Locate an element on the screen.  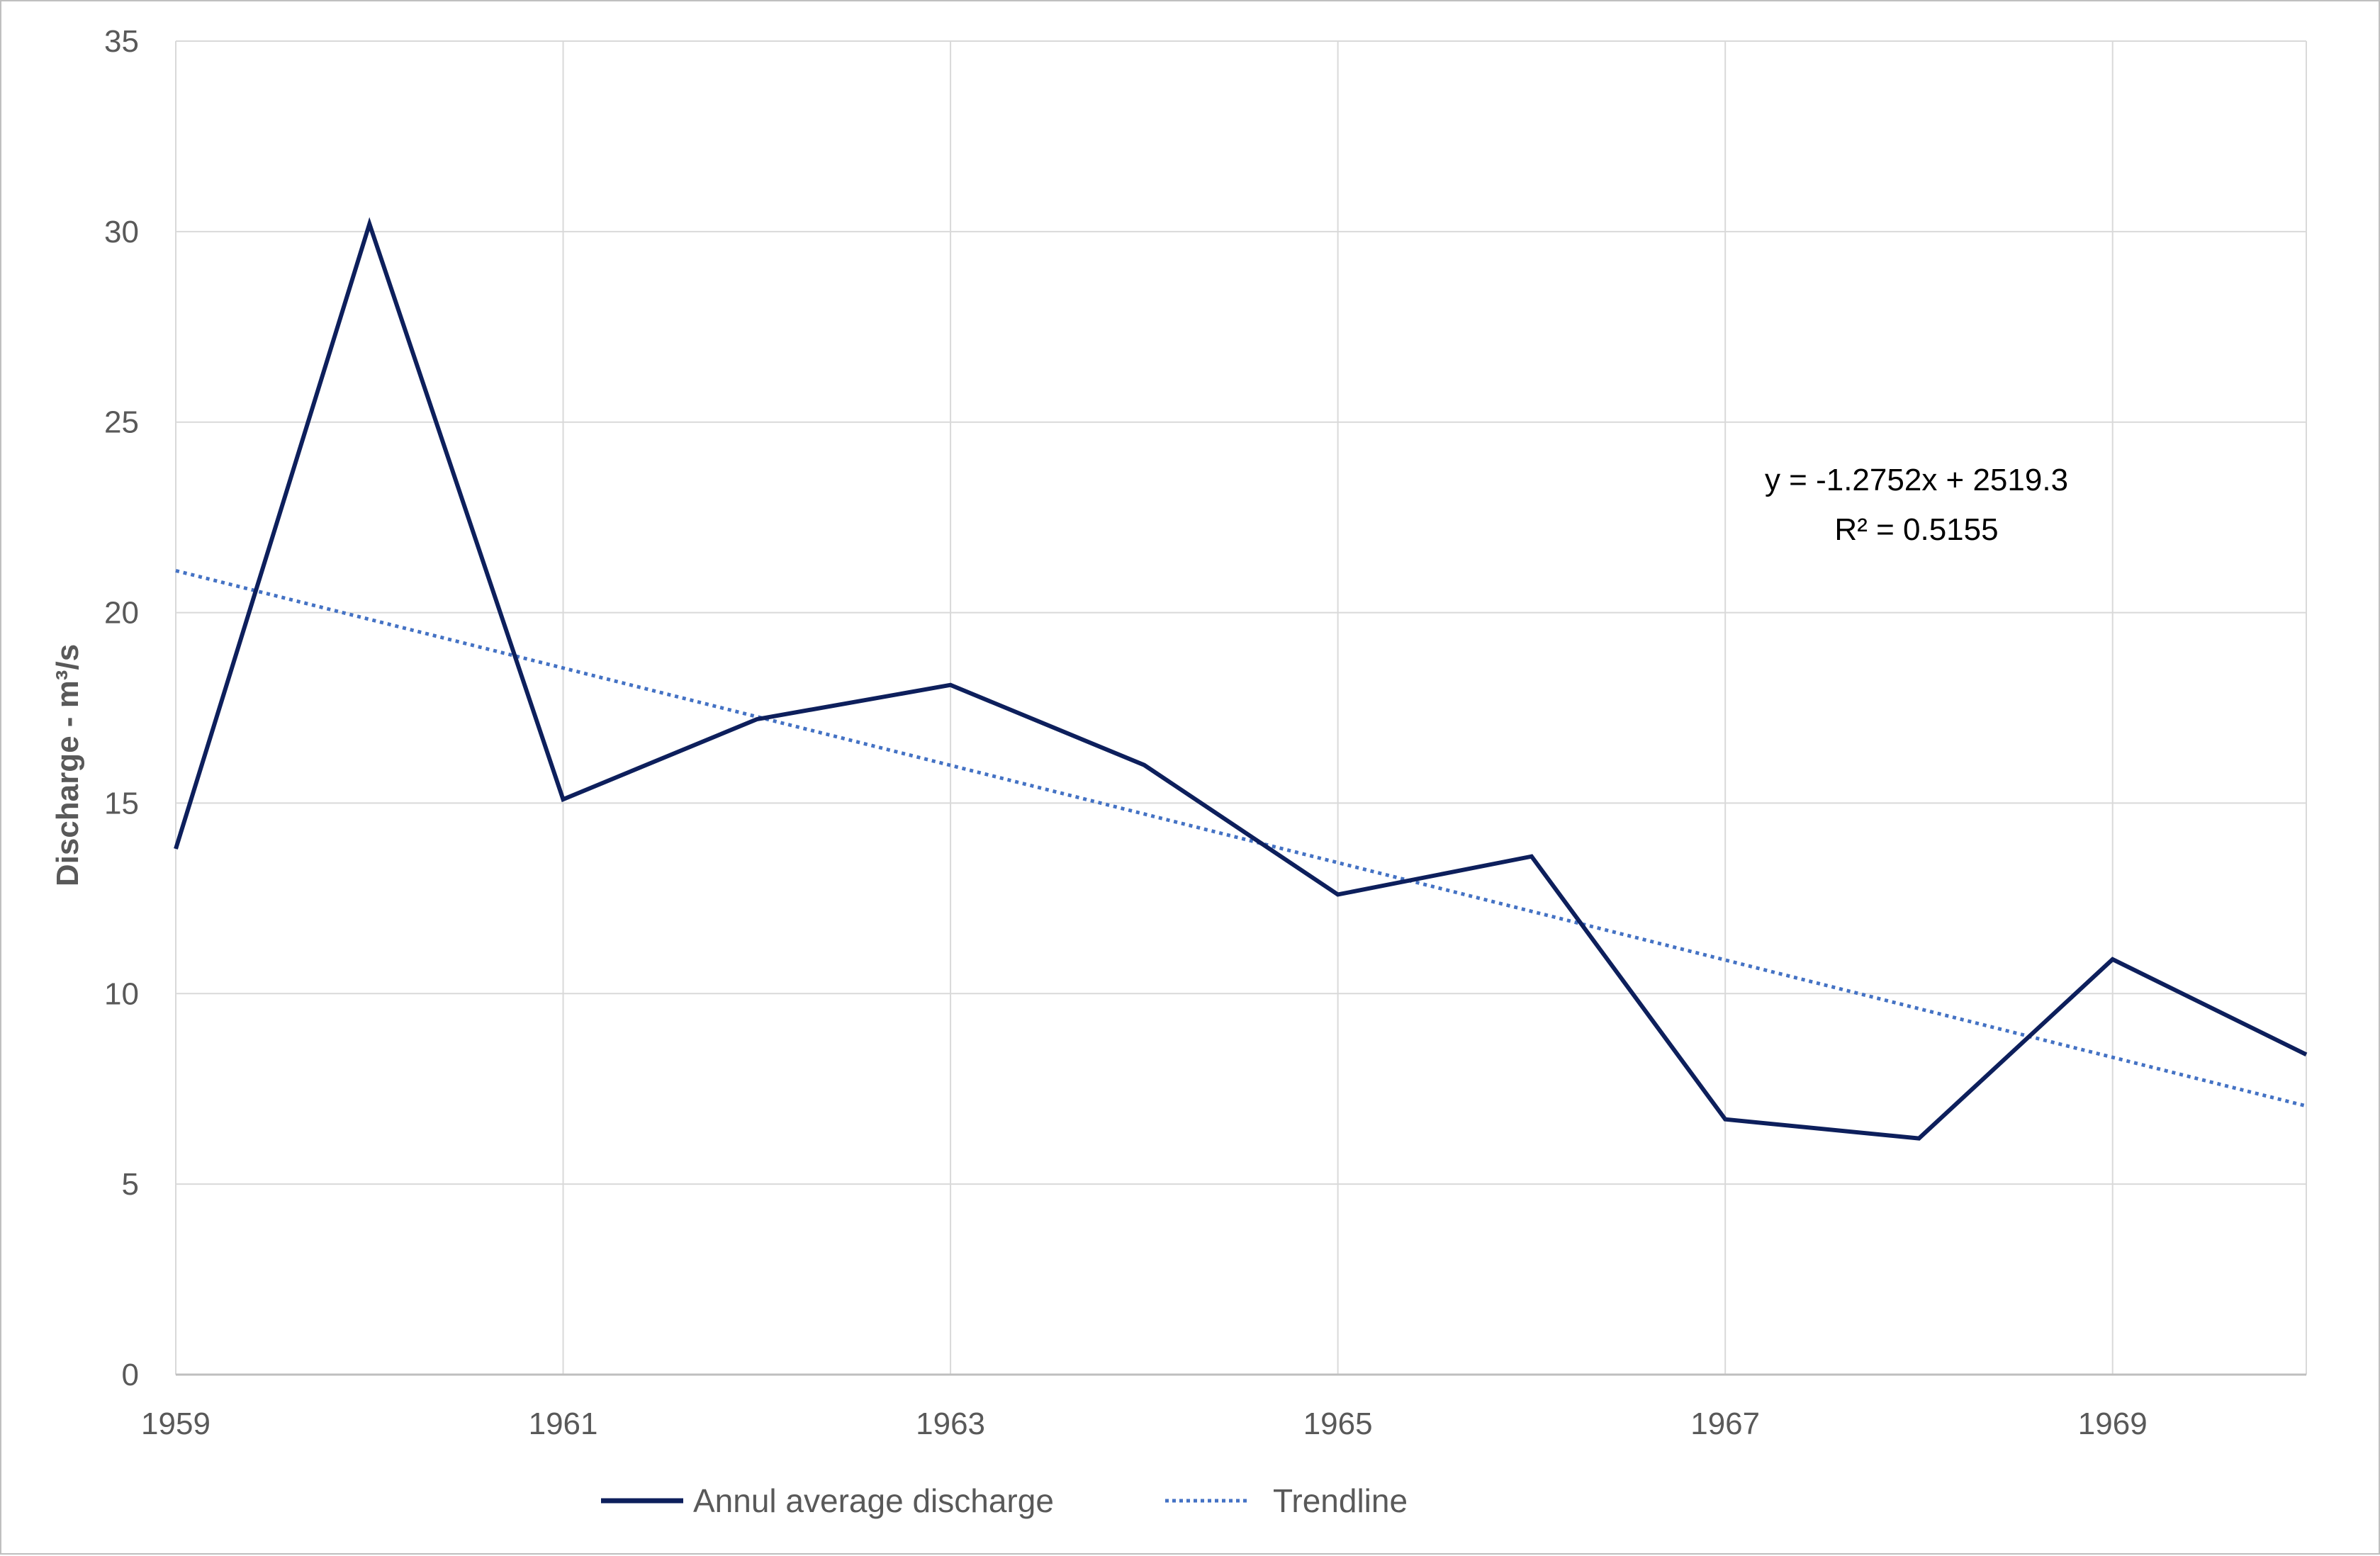
y-tick-label: 10 is located at coordinates (121, 993).